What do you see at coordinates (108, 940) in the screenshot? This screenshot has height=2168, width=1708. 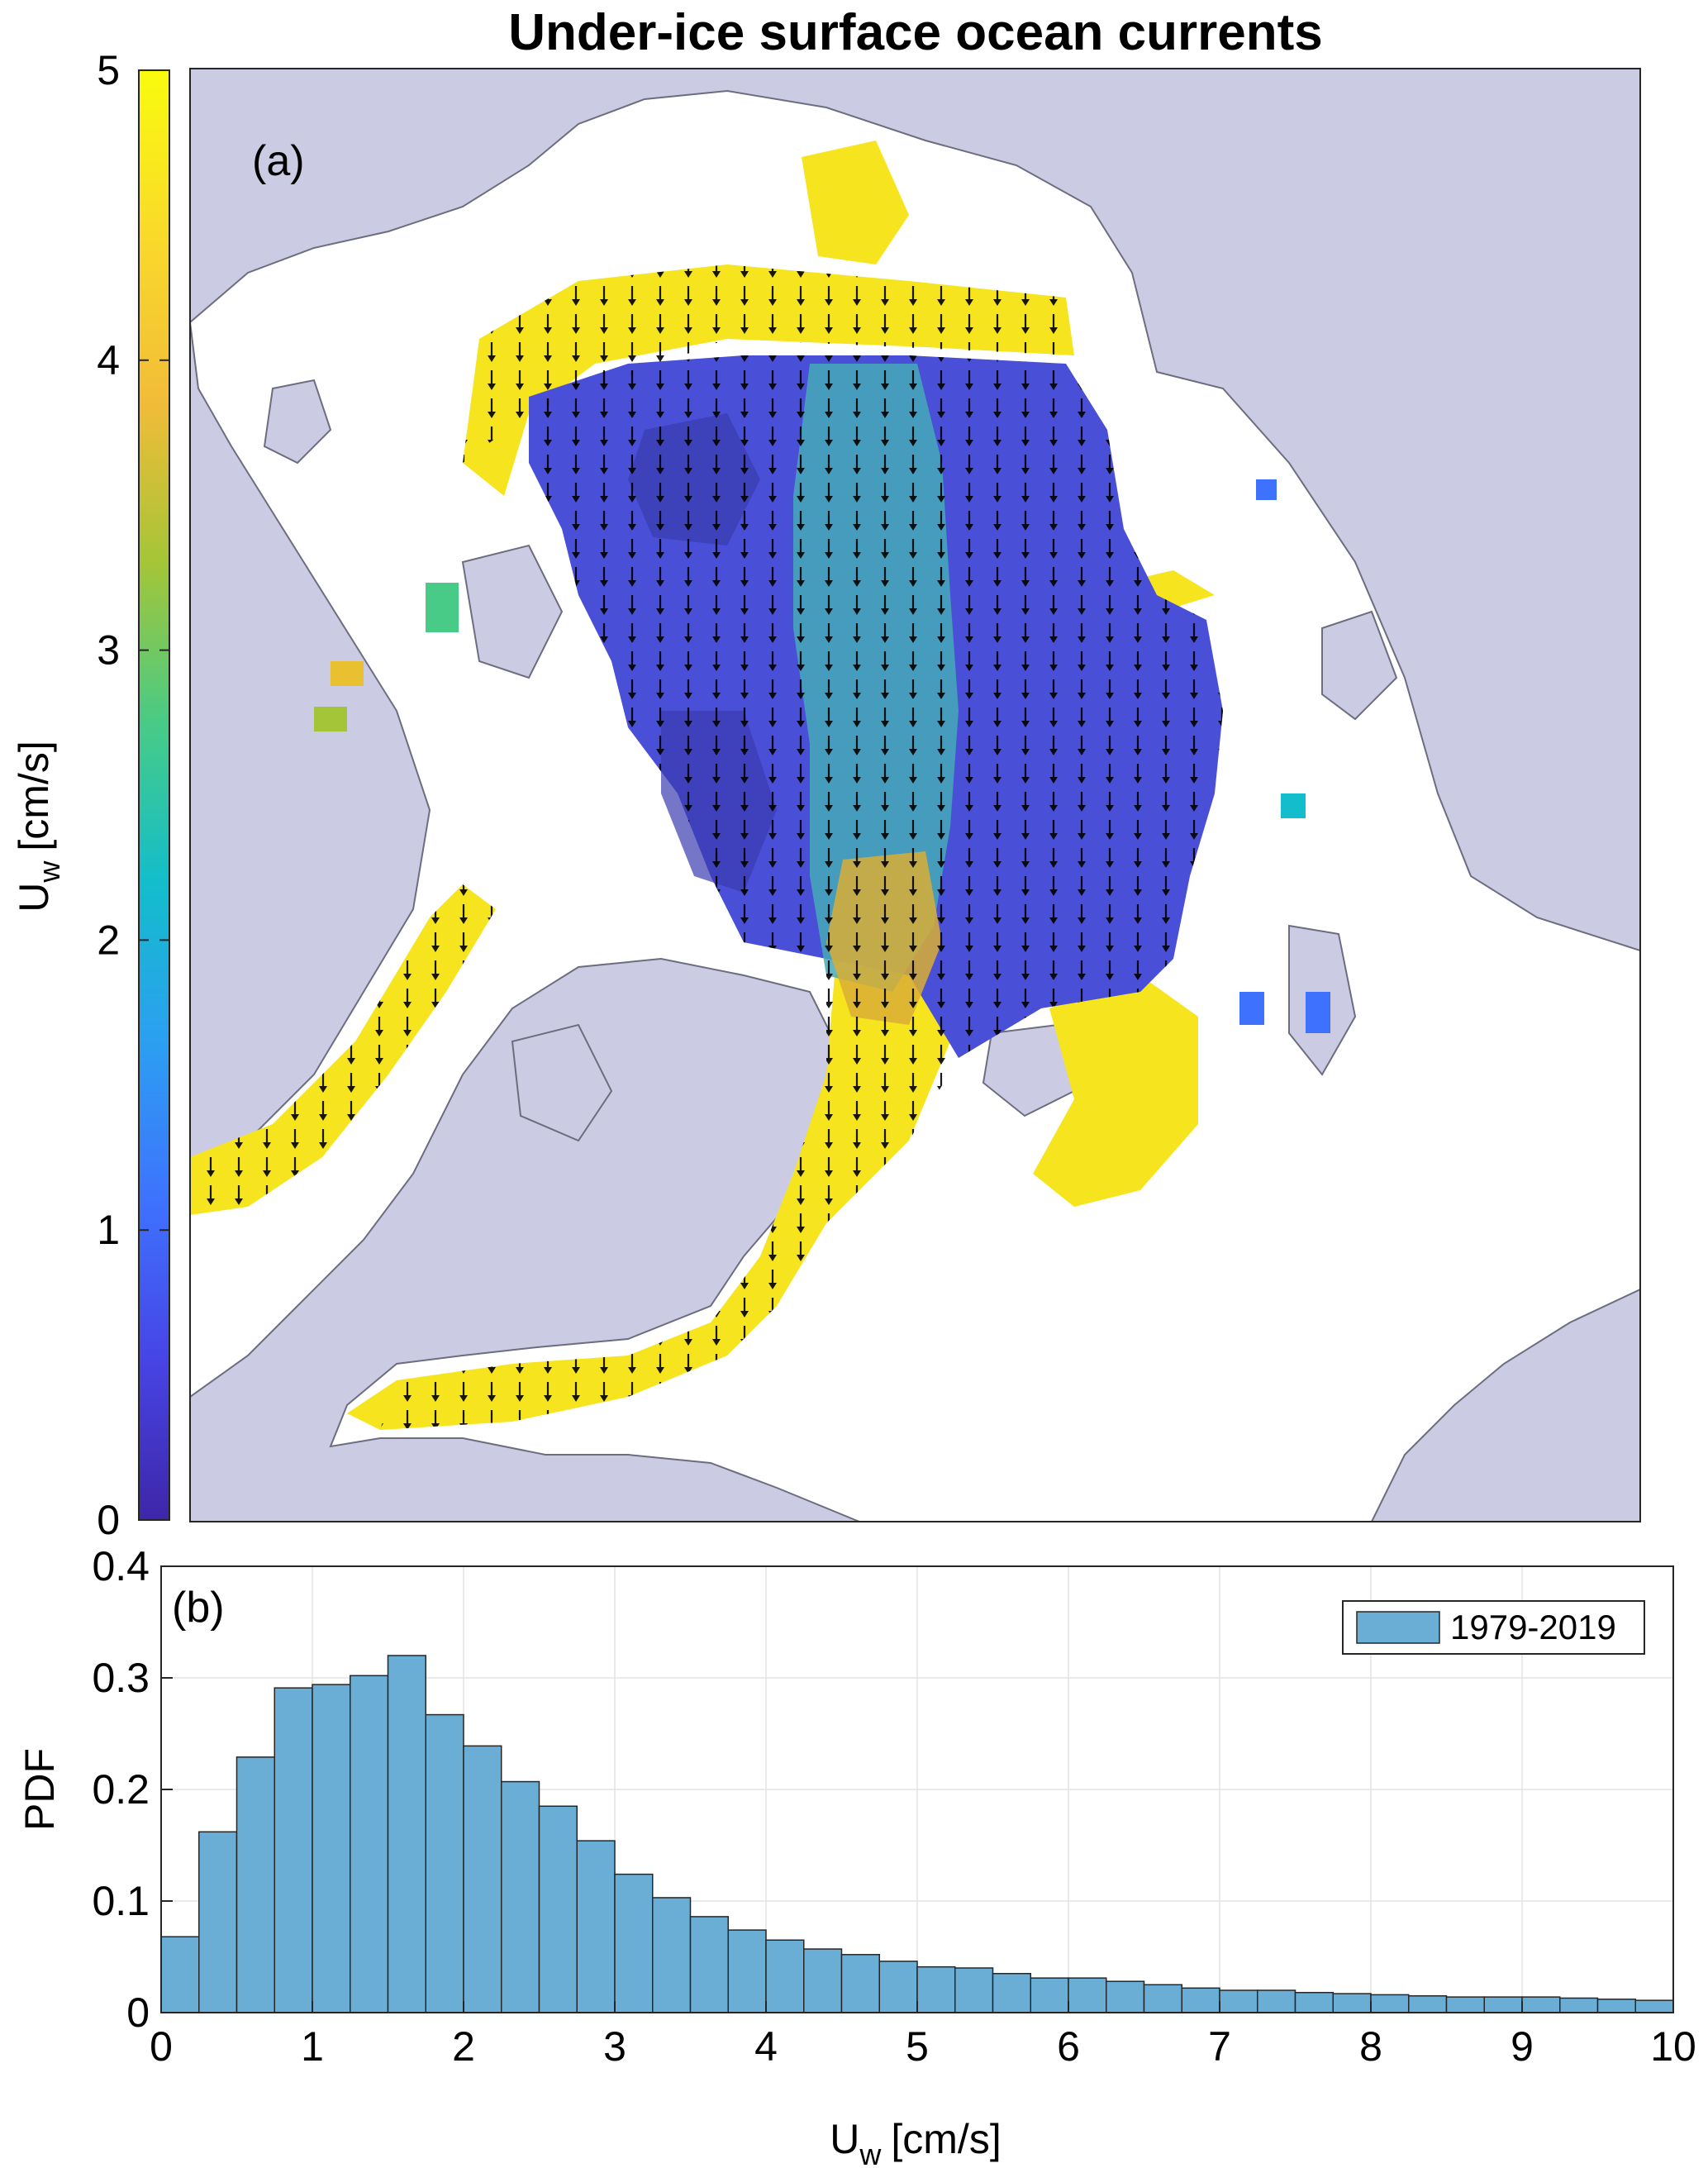 I see `colorbar-tick-label: 2` at bounding box center [108, 940].